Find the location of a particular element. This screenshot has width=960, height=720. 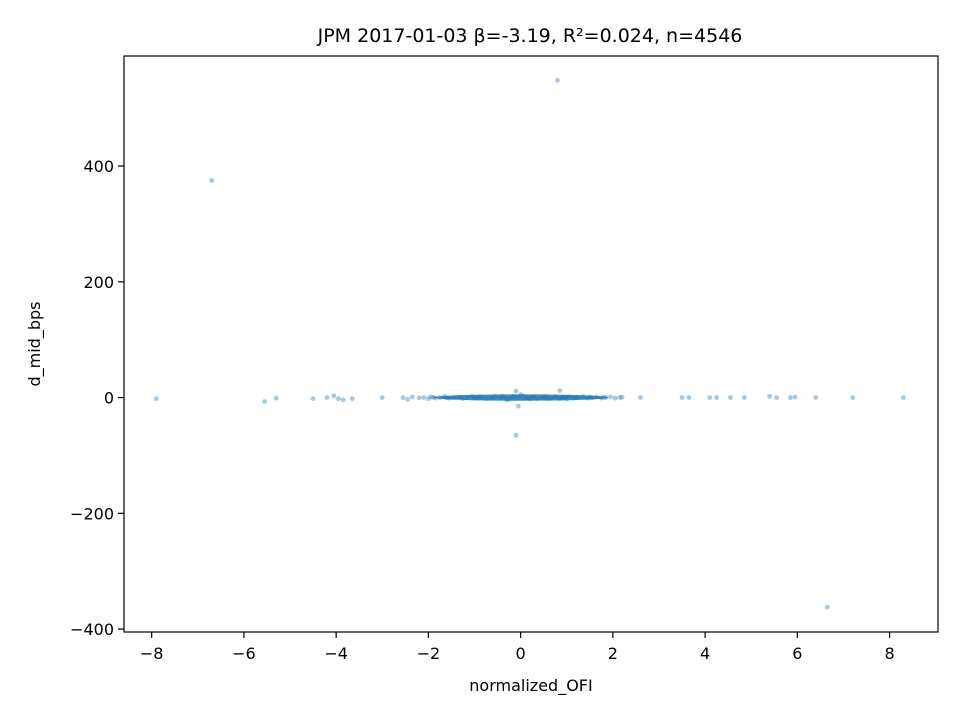

x-tick-label: −2 is located at coordinates (429, 653).